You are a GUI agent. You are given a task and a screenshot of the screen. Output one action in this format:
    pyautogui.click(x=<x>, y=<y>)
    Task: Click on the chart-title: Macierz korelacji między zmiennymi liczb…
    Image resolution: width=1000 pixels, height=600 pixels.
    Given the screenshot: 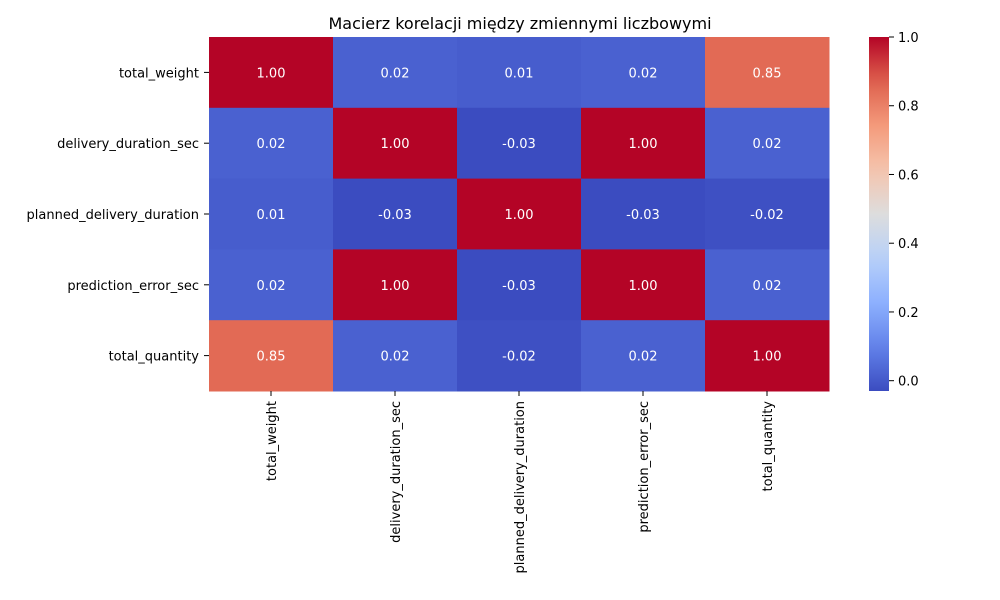 What is the action you would take?
    pyautogui.click(x=519, y=23)
    